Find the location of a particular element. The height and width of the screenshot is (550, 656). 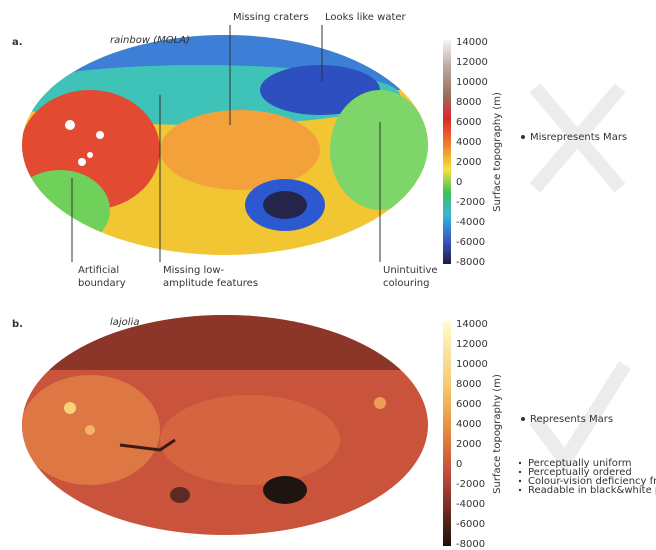

property: Readable in black&white print is located at coordinates (592, 490).